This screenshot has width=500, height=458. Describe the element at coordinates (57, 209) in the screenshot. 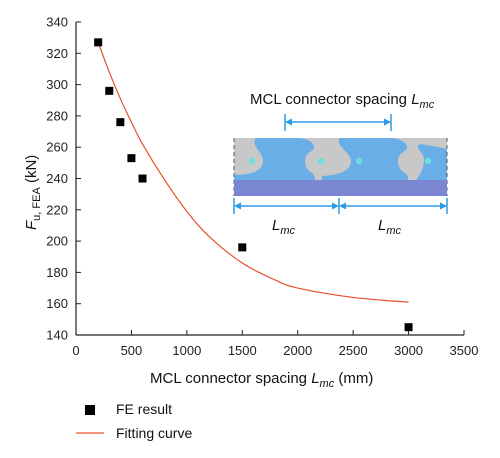

I see `y-tick-label: 220` at that location.